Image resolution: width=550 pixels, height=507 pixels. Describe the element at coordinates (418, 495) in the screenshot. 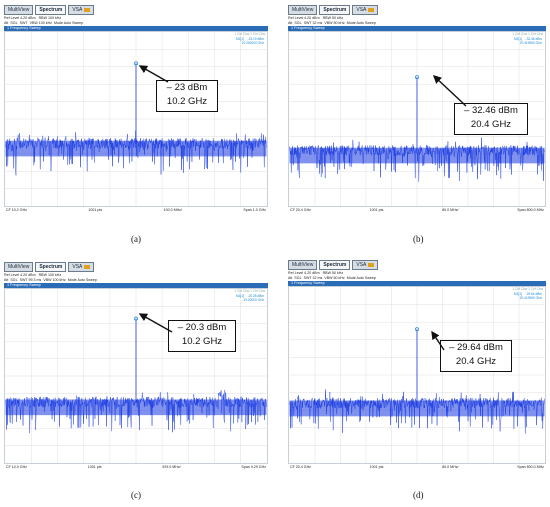

I see `caption-d: (d)` at that location.